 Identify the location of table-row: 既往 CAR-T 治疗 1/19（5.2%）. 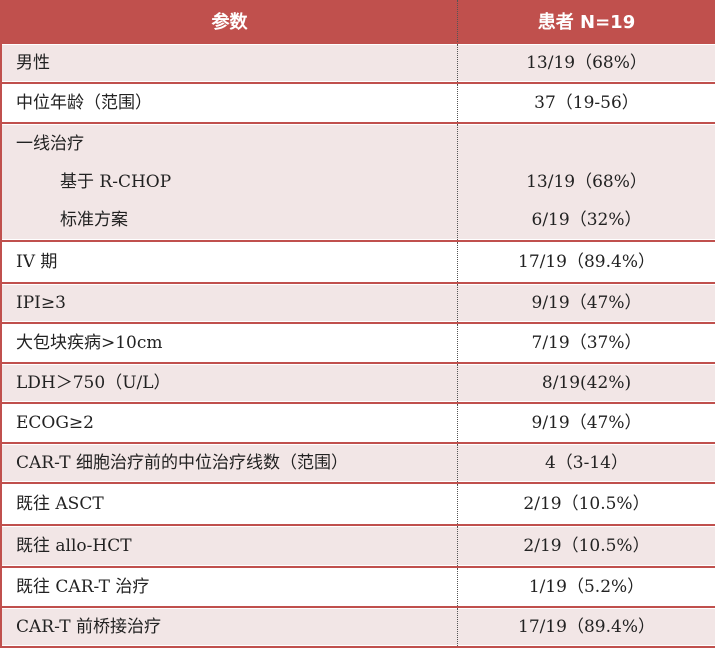
(358, 586).